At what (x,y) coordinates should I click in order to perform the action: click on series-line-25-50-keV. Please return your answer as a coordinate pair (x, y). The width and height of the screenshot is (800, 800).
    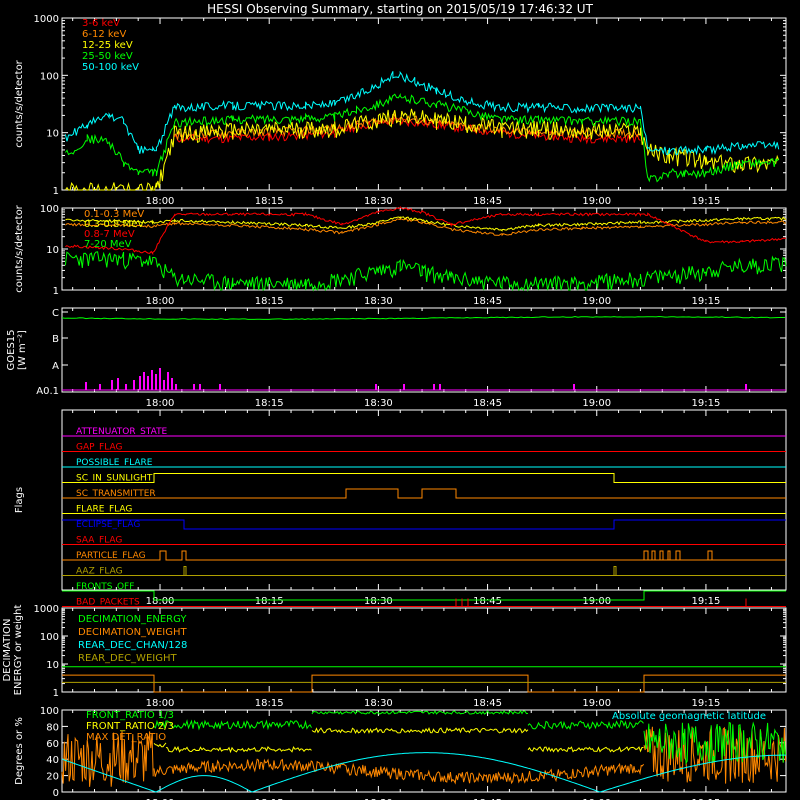
    Looking at the image, I should click on (422, 137).